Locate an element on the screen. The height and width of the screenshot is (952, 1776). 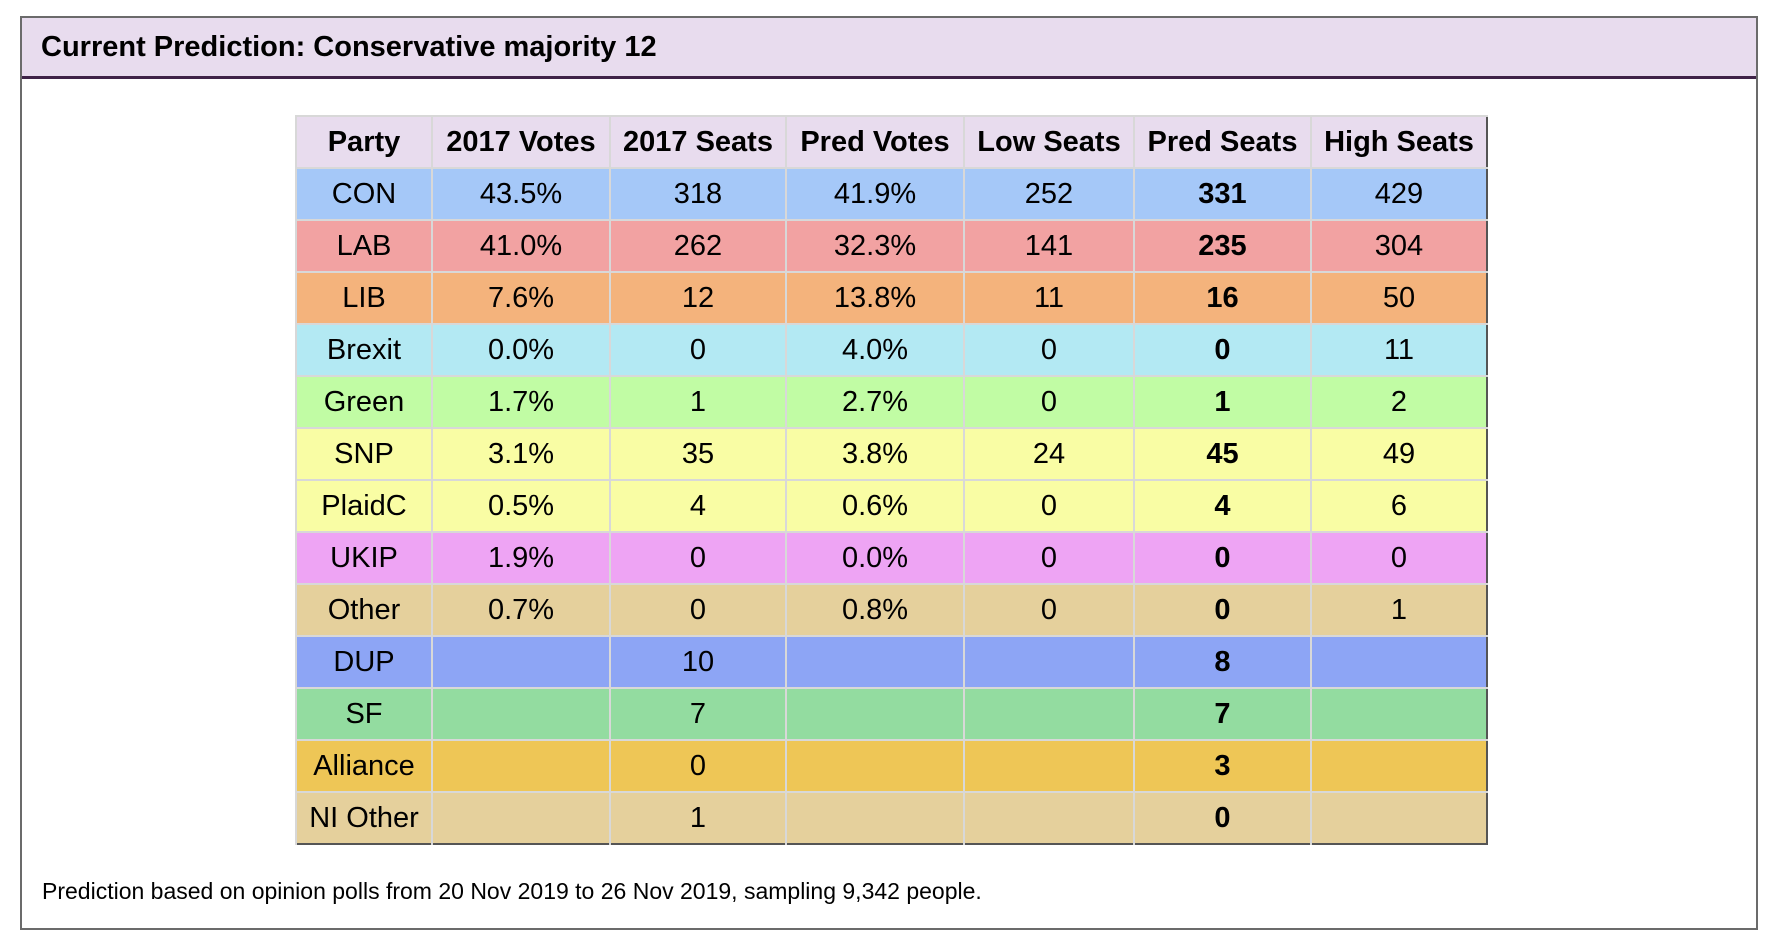
party-cell: PlaidC is located at coordinates (363, 505).